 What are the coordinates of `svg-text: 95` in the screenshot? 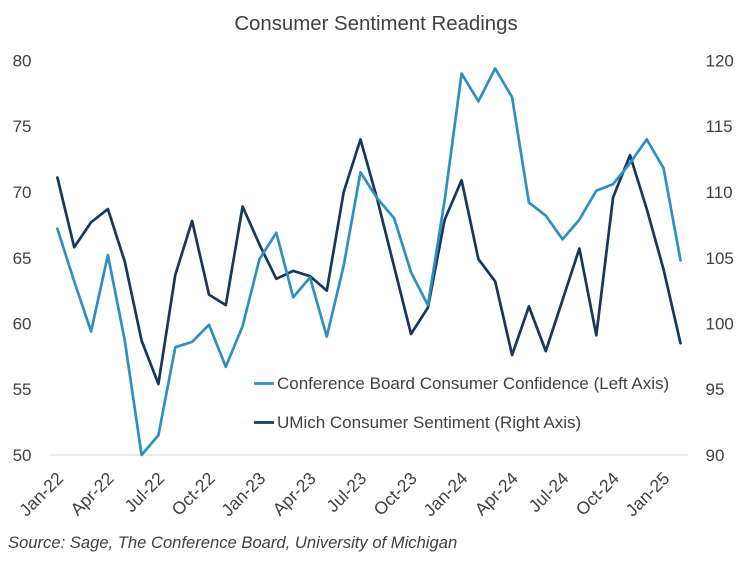 It's located at (715, 389).